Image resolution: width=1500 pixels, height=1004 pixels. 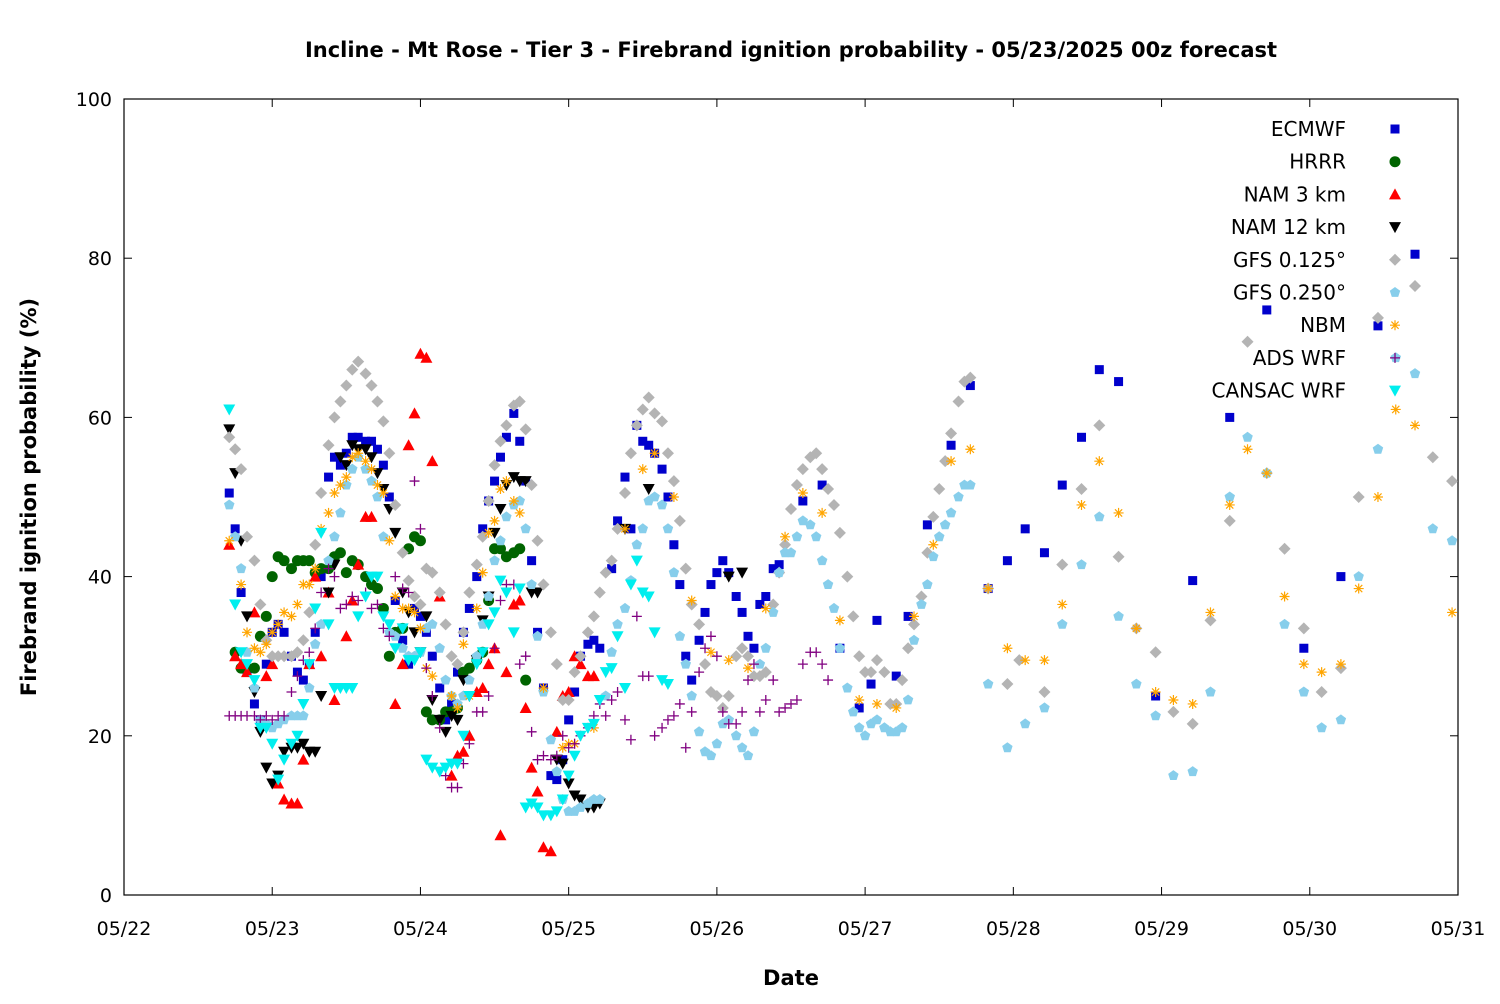 I want to click on legend-label: ADS WRF, so click(x=1299, y=358).